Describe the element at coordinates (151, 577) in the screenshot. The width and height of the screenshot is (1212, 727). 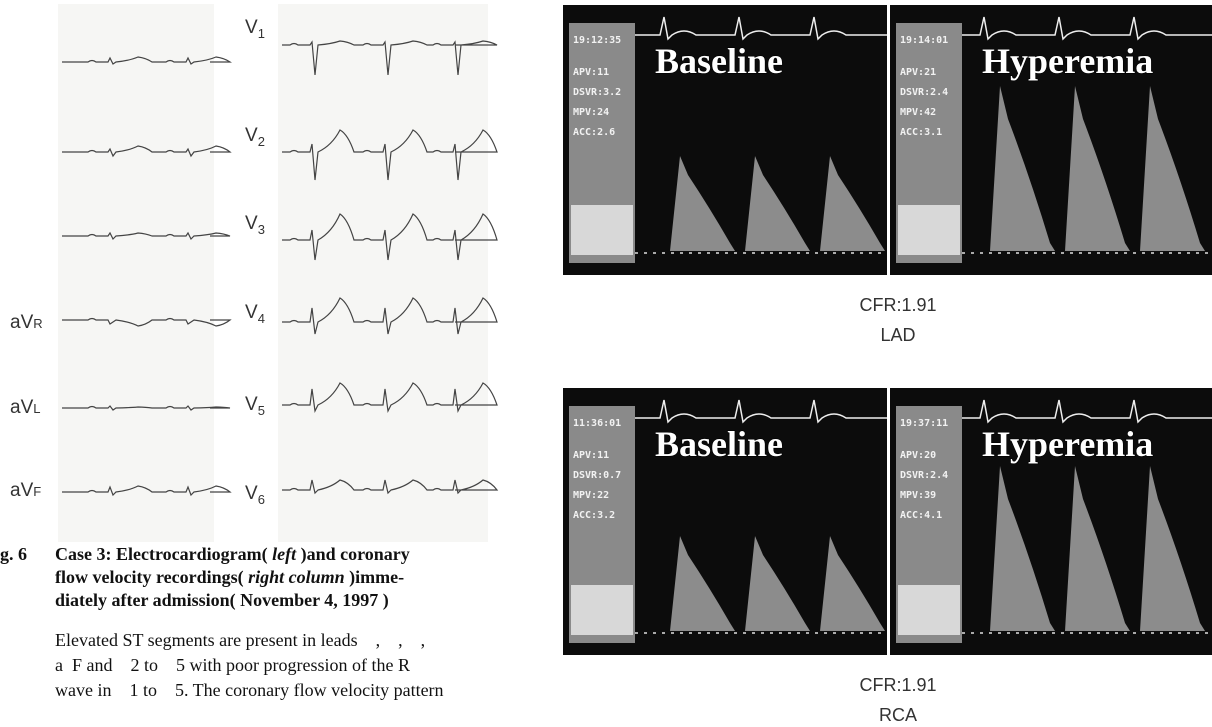
I see `caption-title-part: flow velocity recordings(` at that location.